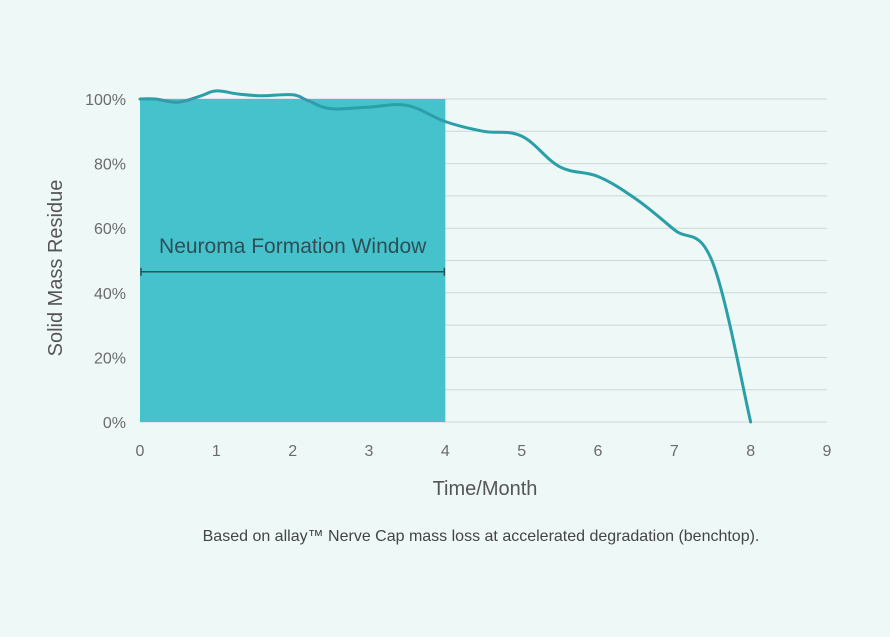  I want to click on y-tick-label: 100%, so click(105, 100).